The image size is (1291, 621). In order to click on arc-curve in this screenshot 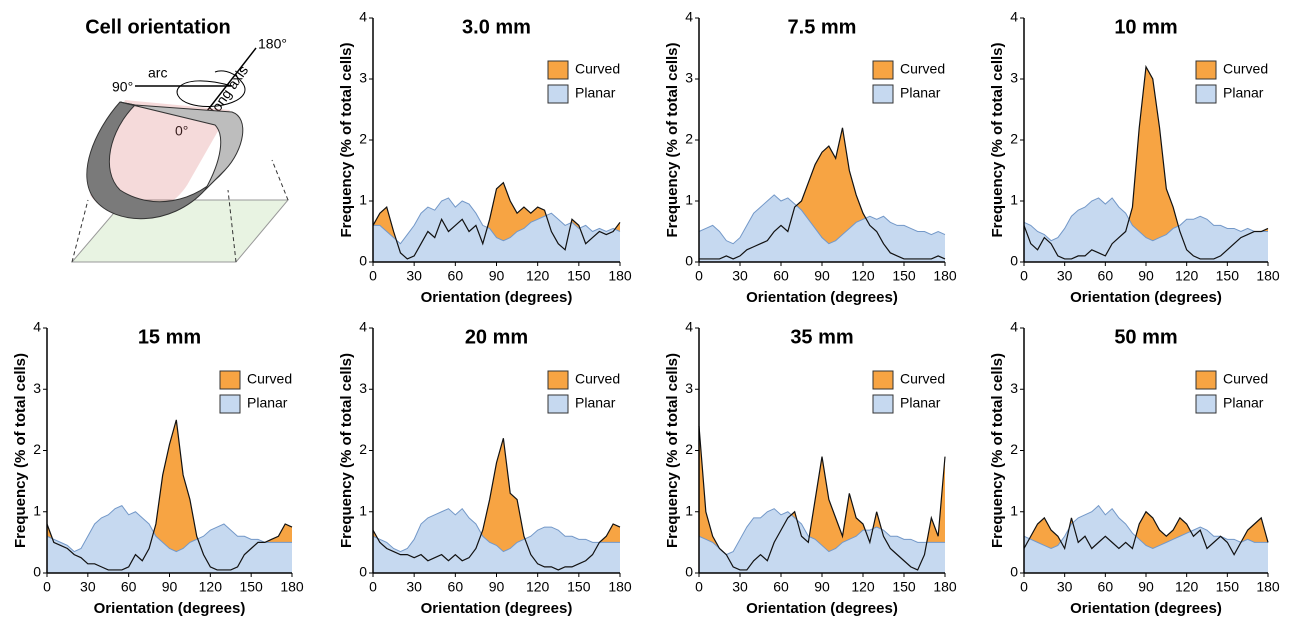, I will do `click(211, 88)`.